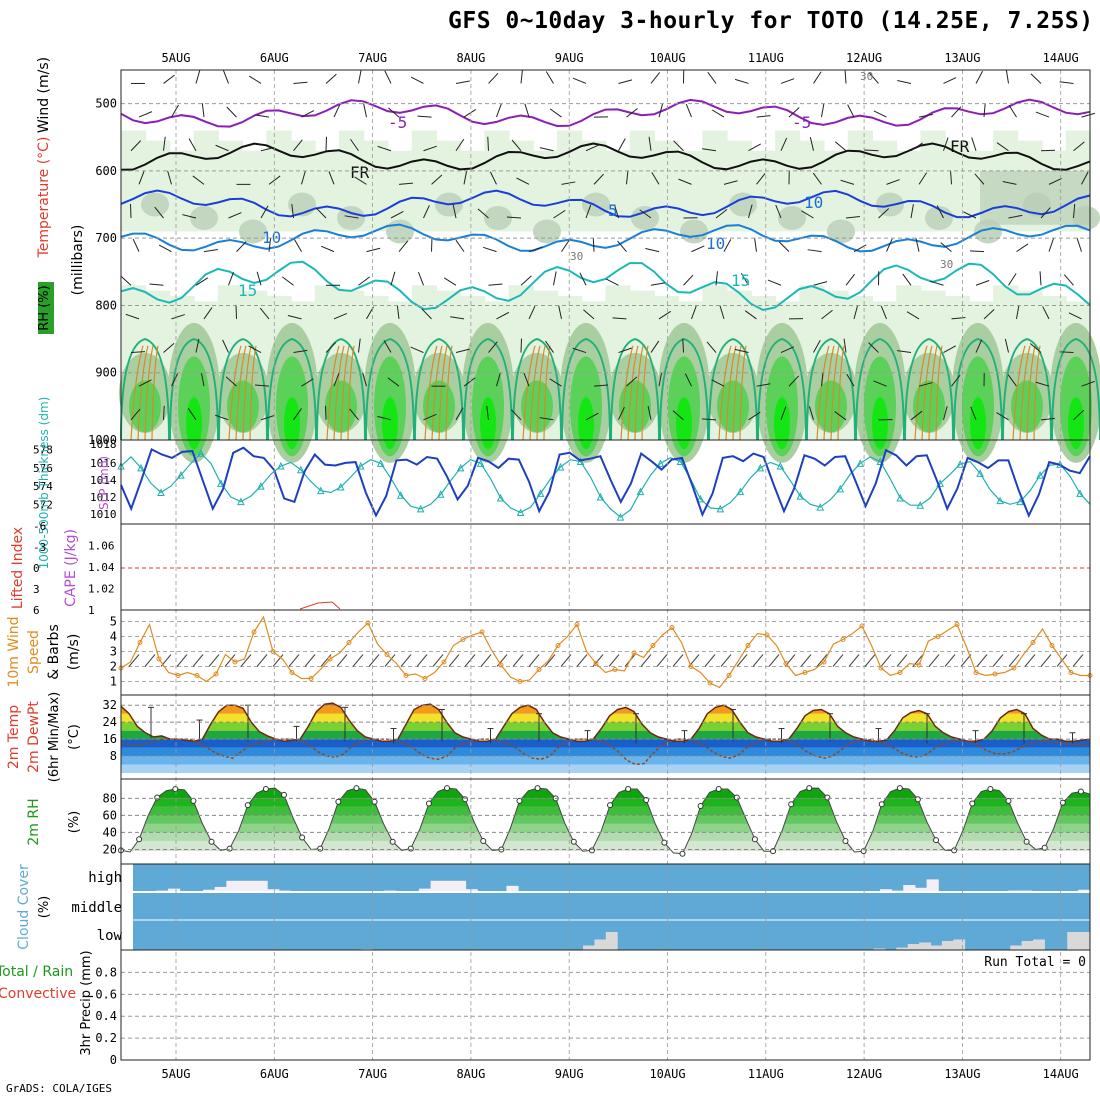 Image resolution: width=1100 pixels, height=1100 pixels. Describe the element at coordinates (44, 483) in the screenshot. I see `thickness-label: 1000-500mb Thickness (dm)` at that location.